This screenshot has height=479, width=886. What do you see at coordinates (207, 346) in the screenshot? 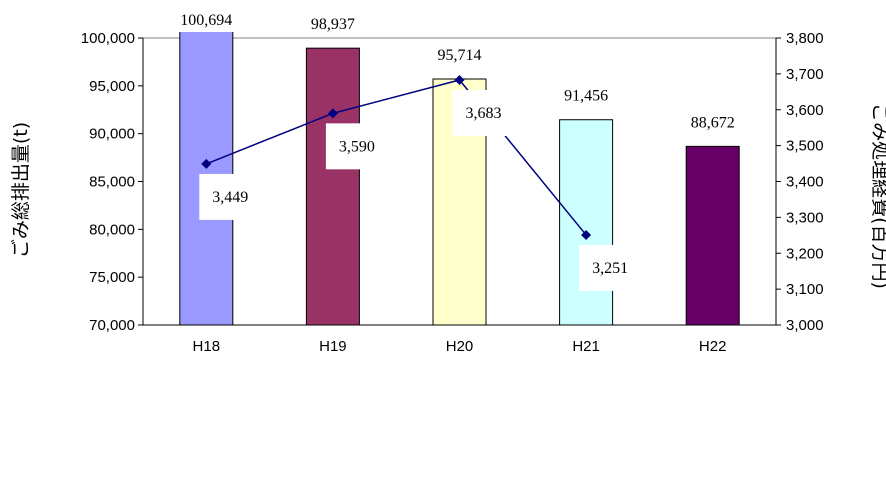
I see `x-tick-label: H18` at bounding box center [207, 346].